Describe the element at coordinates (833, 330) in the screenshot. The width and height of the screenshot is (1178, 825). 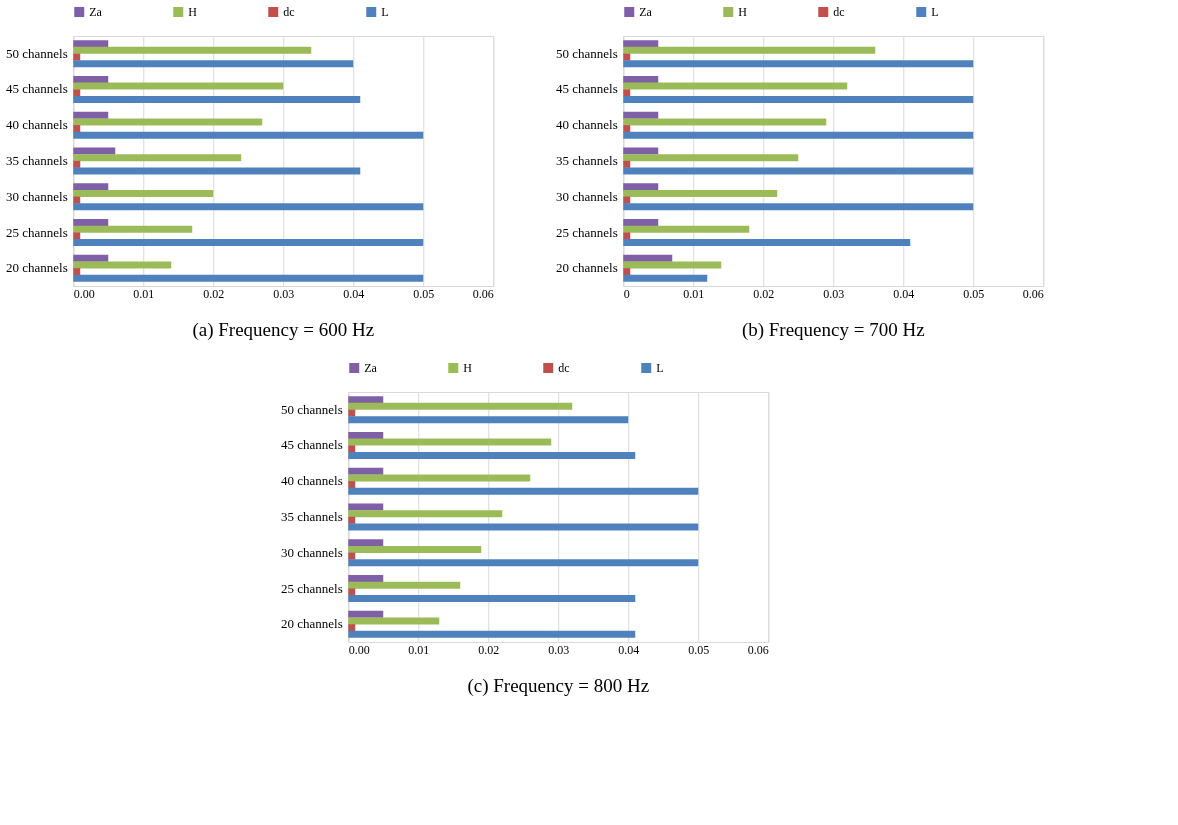
I see `text: (b) Frequency = 700 Hz` at that location.